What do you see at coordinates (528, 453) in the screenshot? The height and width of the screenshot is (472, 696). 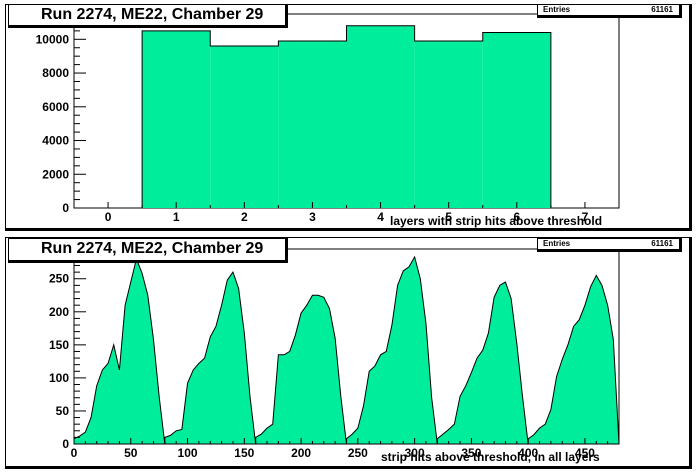 I see `x-tick-label: 400` at bounding box center [528, 453].